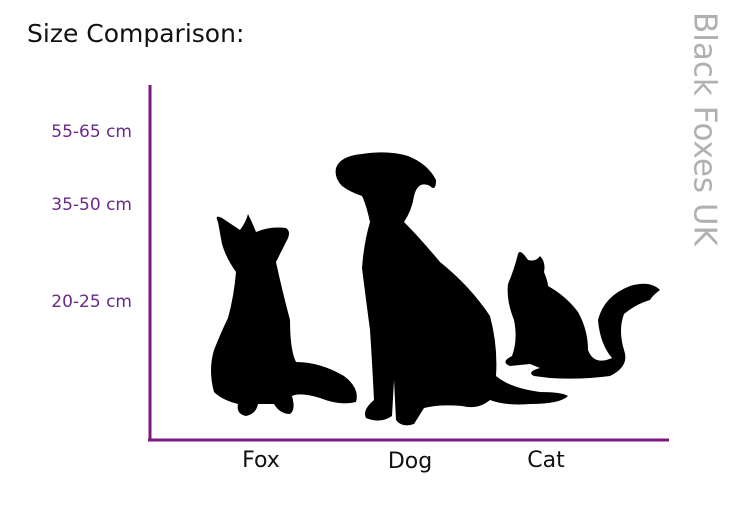 The height and width of the screenshot is (513, 746). Describe the element at coordinates (91, 132) in the screenshot. I see `size-label: 55-65 cm` at that location.